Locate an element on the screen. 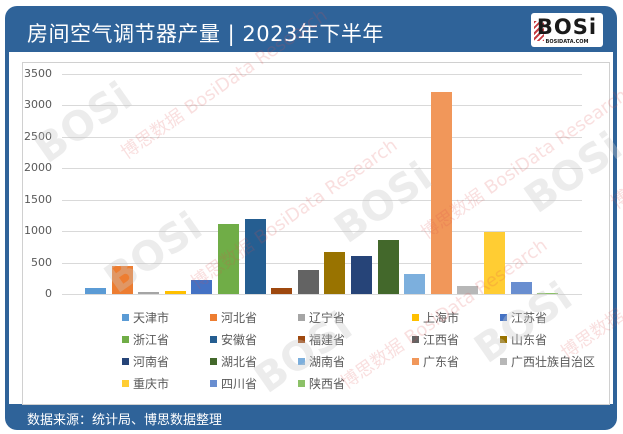  logo-stripe-icon is located at coordinates (539, 31).